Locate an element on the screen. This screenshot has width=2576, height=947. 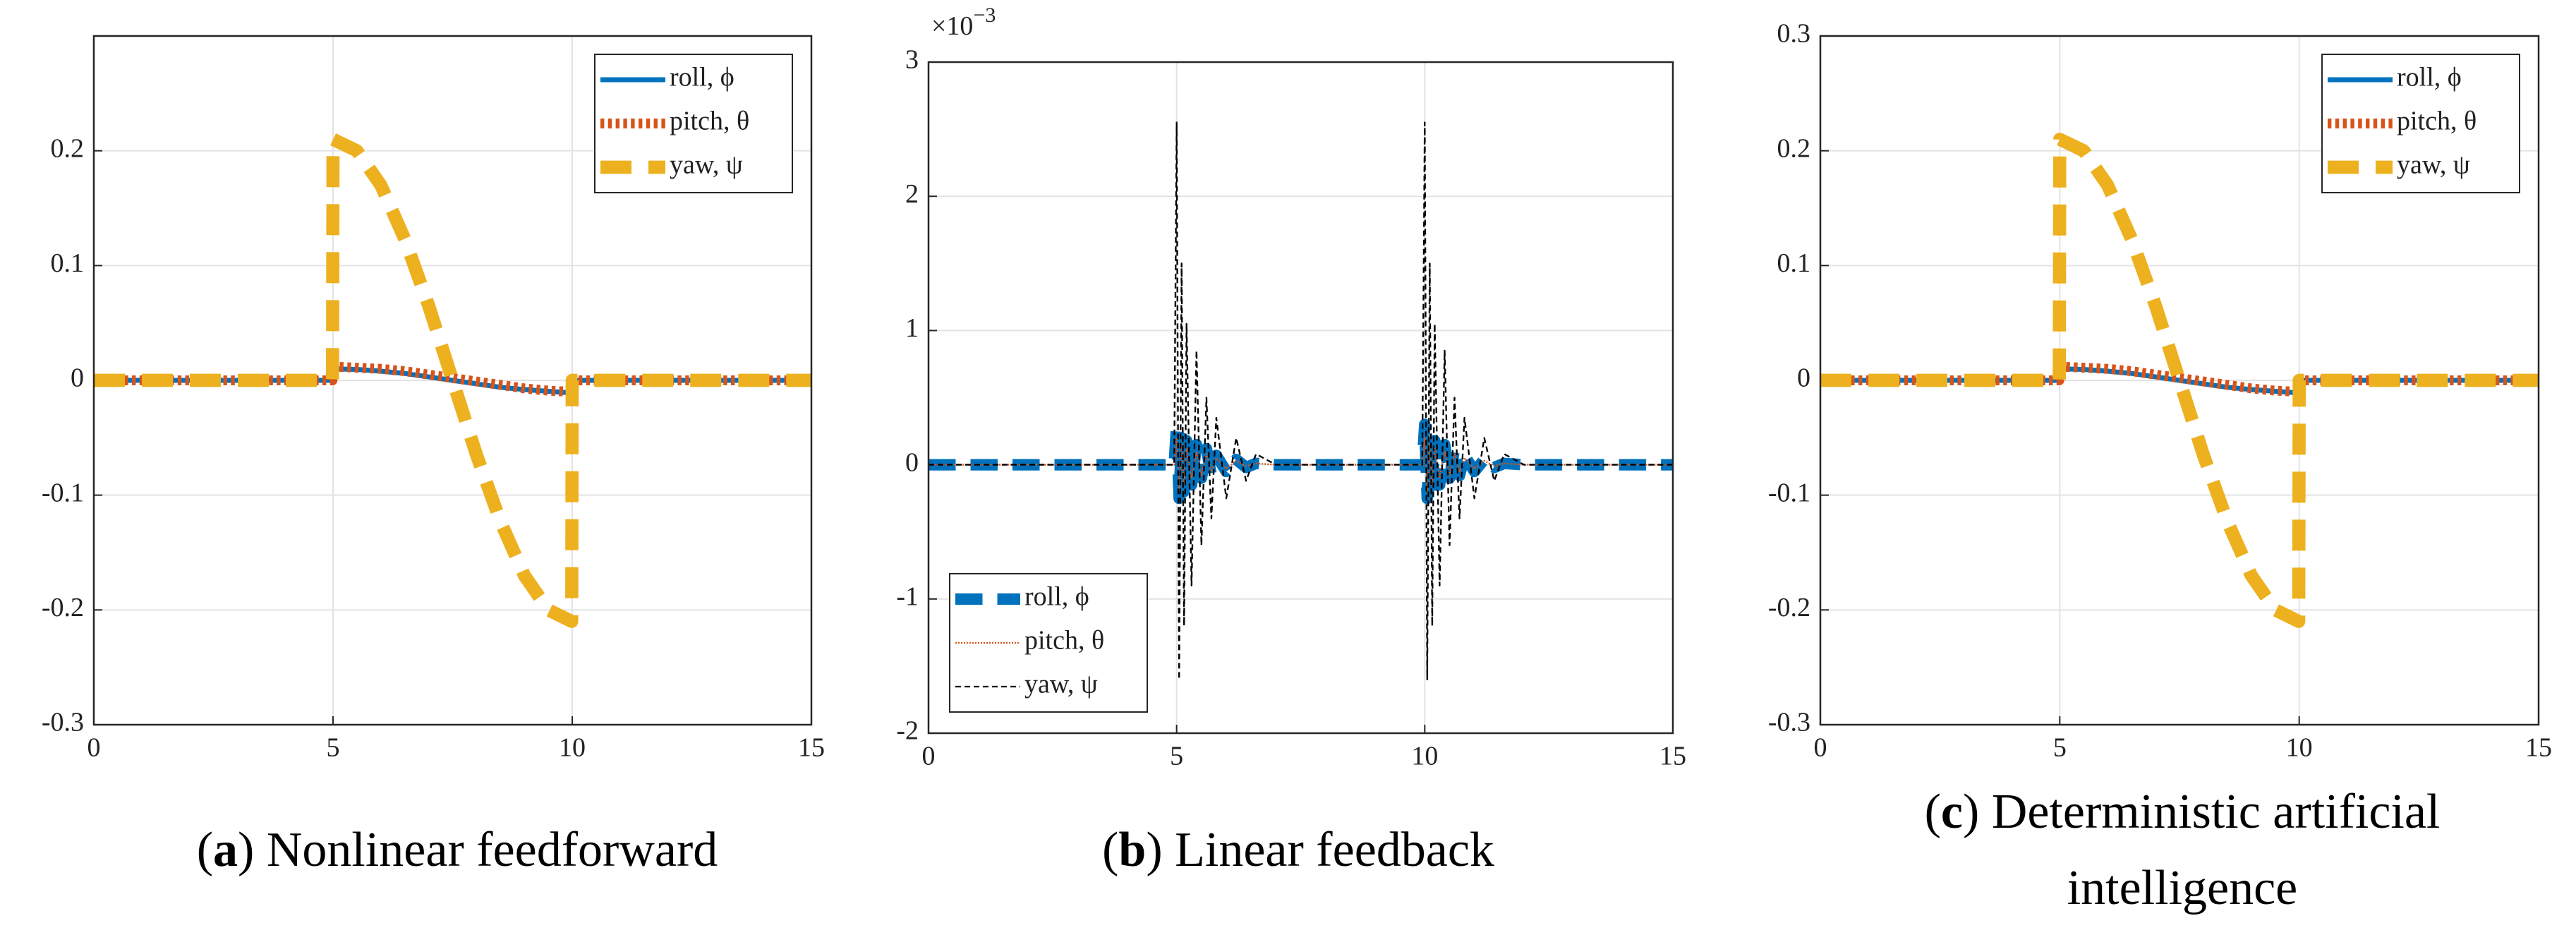
caption-part: a is located at coordinates (226, 850).